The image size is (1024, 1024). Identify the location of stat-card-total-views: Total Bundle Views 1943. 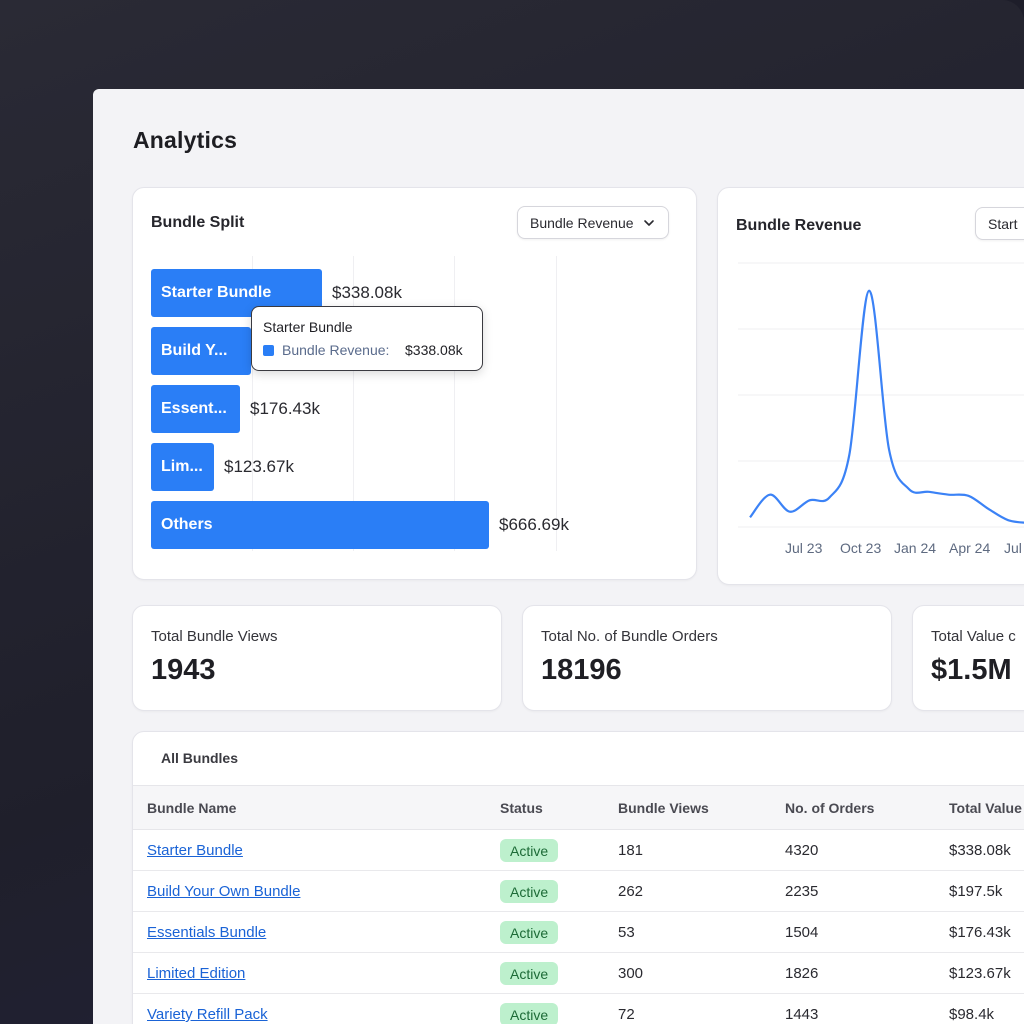
(317, 658).